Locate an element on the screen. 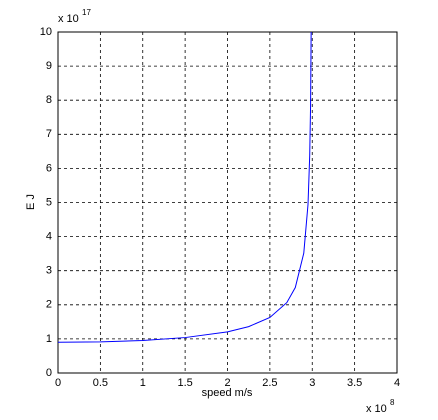 The height and width of the screenshot is (420, 438). y-axis-label: E J is located at coordinates (31, 202).